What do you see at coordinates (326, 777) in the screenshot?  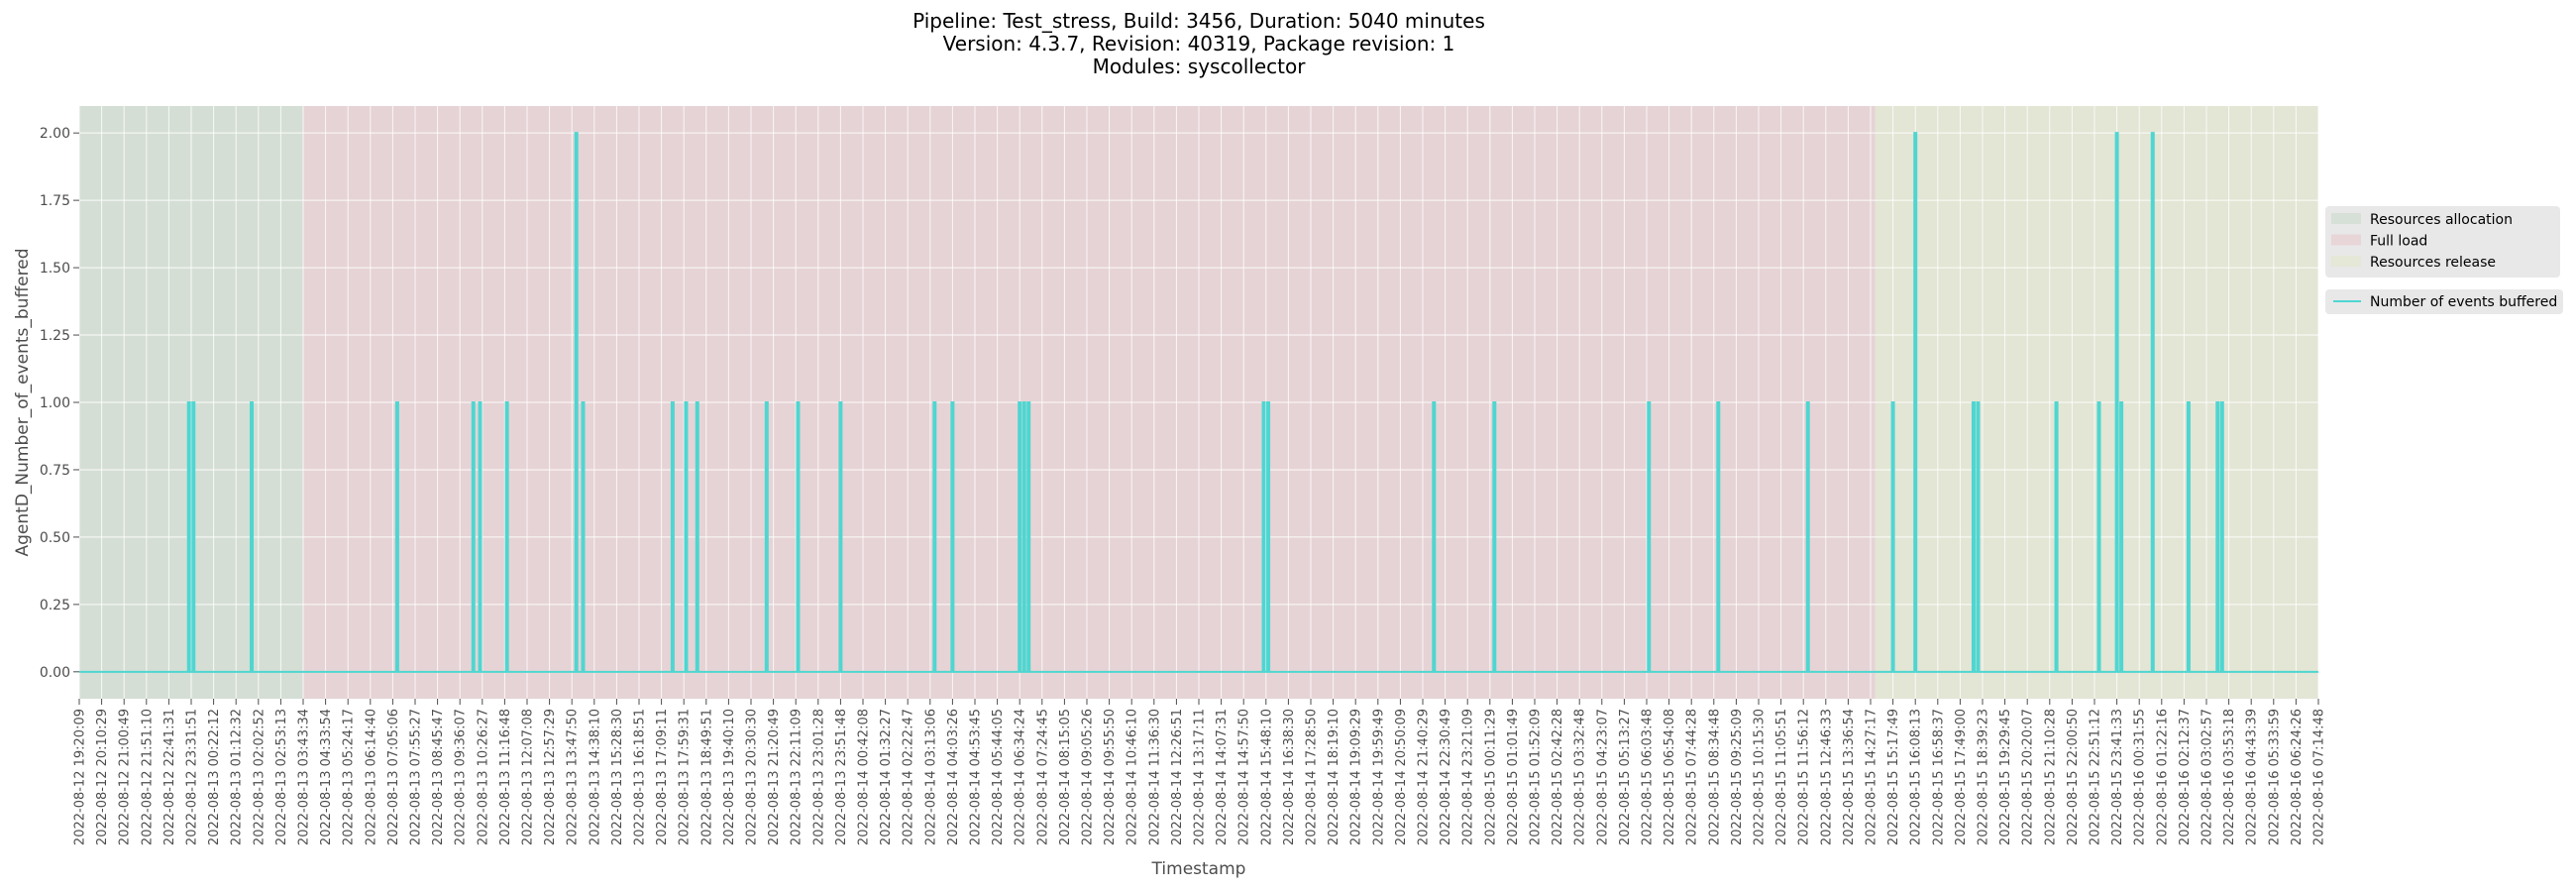 I see `x-tick-label: 2022-08-13 04:33:54` at bounding box center [326, 777].